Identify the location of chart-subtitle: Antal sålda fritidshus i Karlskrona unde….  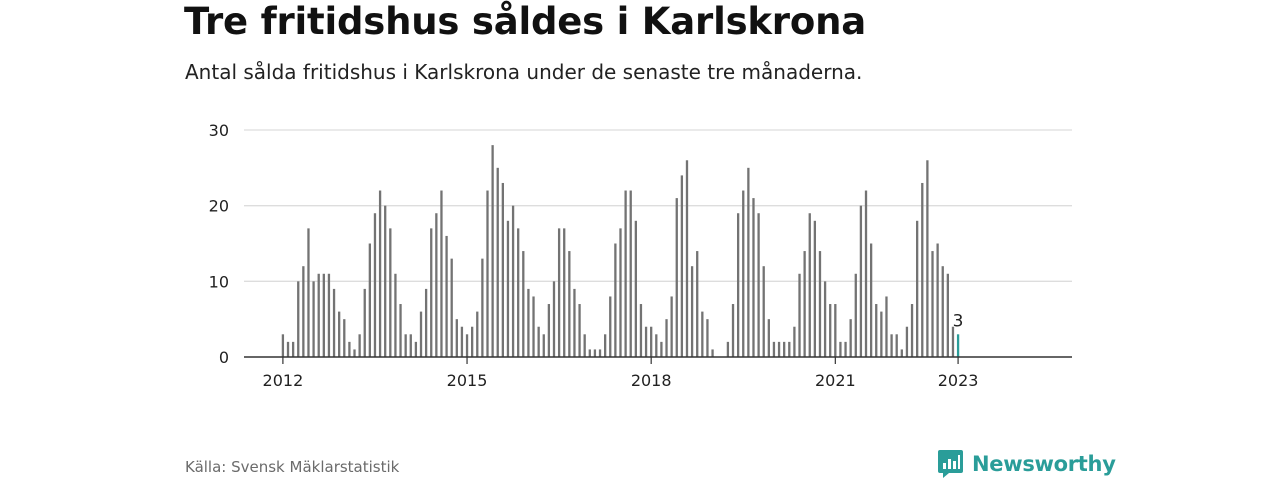
(524, 72).